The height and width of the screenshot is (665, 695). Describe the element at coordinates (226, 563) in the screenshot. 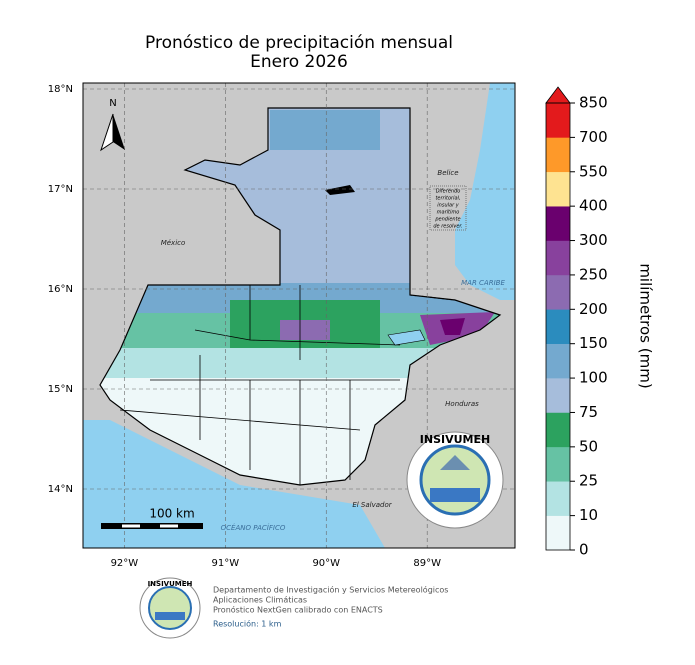

I see `lon-tick-label: 91°W` at that location.